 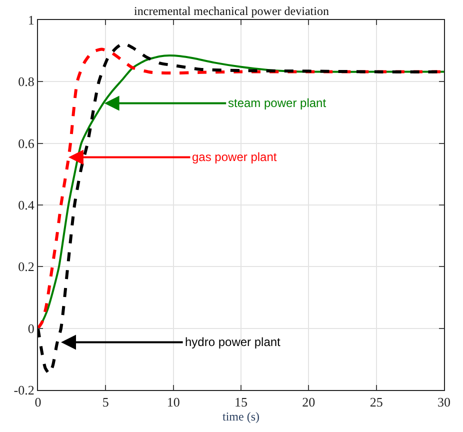 What do you see at coordinates (231, 11) in the screenshot?
I see `chart-title: incremental mechanical power deviation` at bounding box center [231, 11].